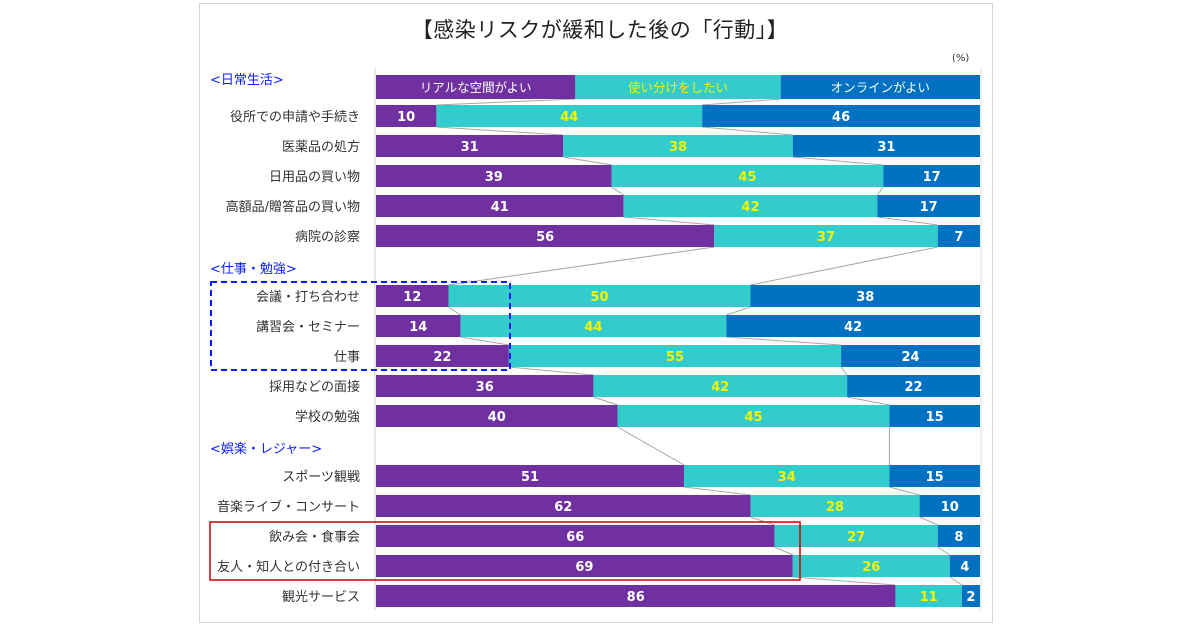 The image size is (1200, 630). What do you see at coordinates (505, 551) in the screenshot?
I see `red-highlight-box` at bounding box center [505, 551].